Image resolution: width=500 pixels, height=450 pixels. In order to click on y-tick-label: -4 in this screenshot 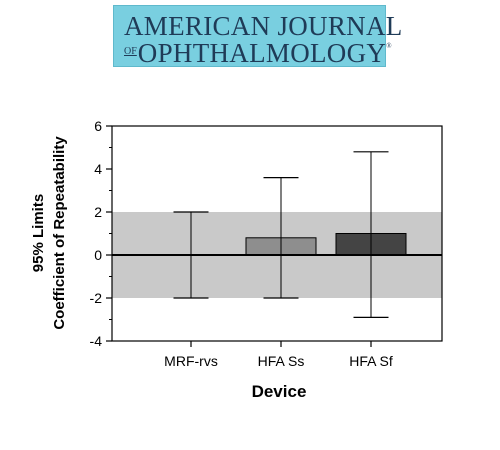, I will do `click(96, 341)`.